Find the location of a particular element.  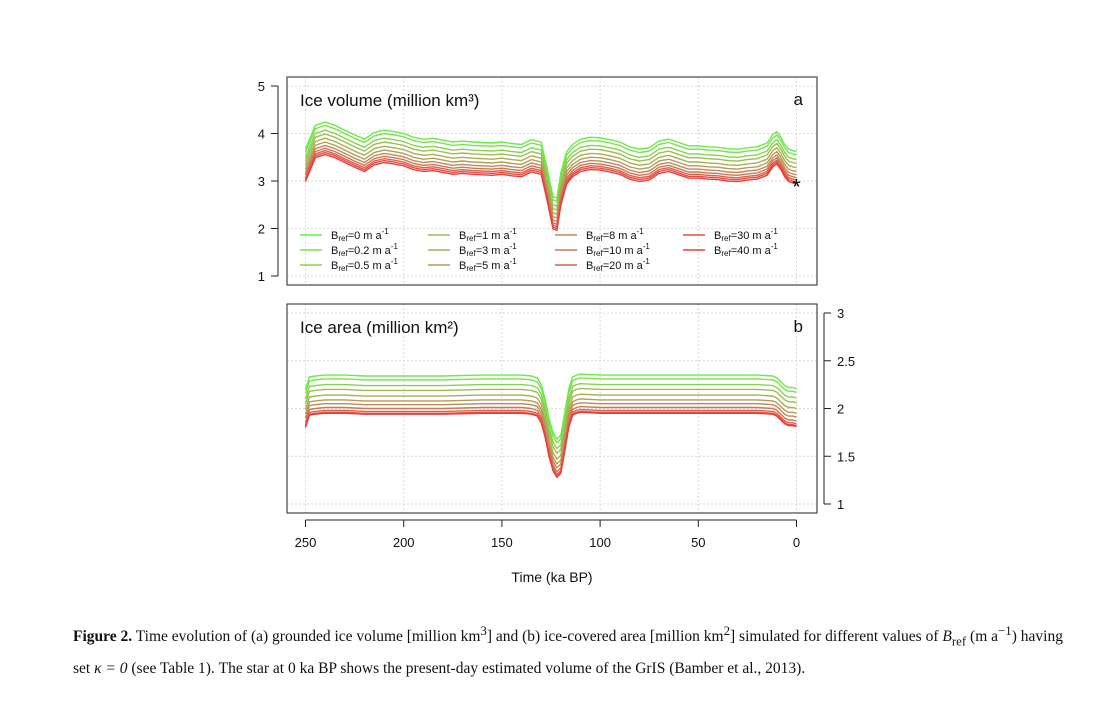

legend-item: Bref=3 m a-1 is located at coordinates (472, 250).